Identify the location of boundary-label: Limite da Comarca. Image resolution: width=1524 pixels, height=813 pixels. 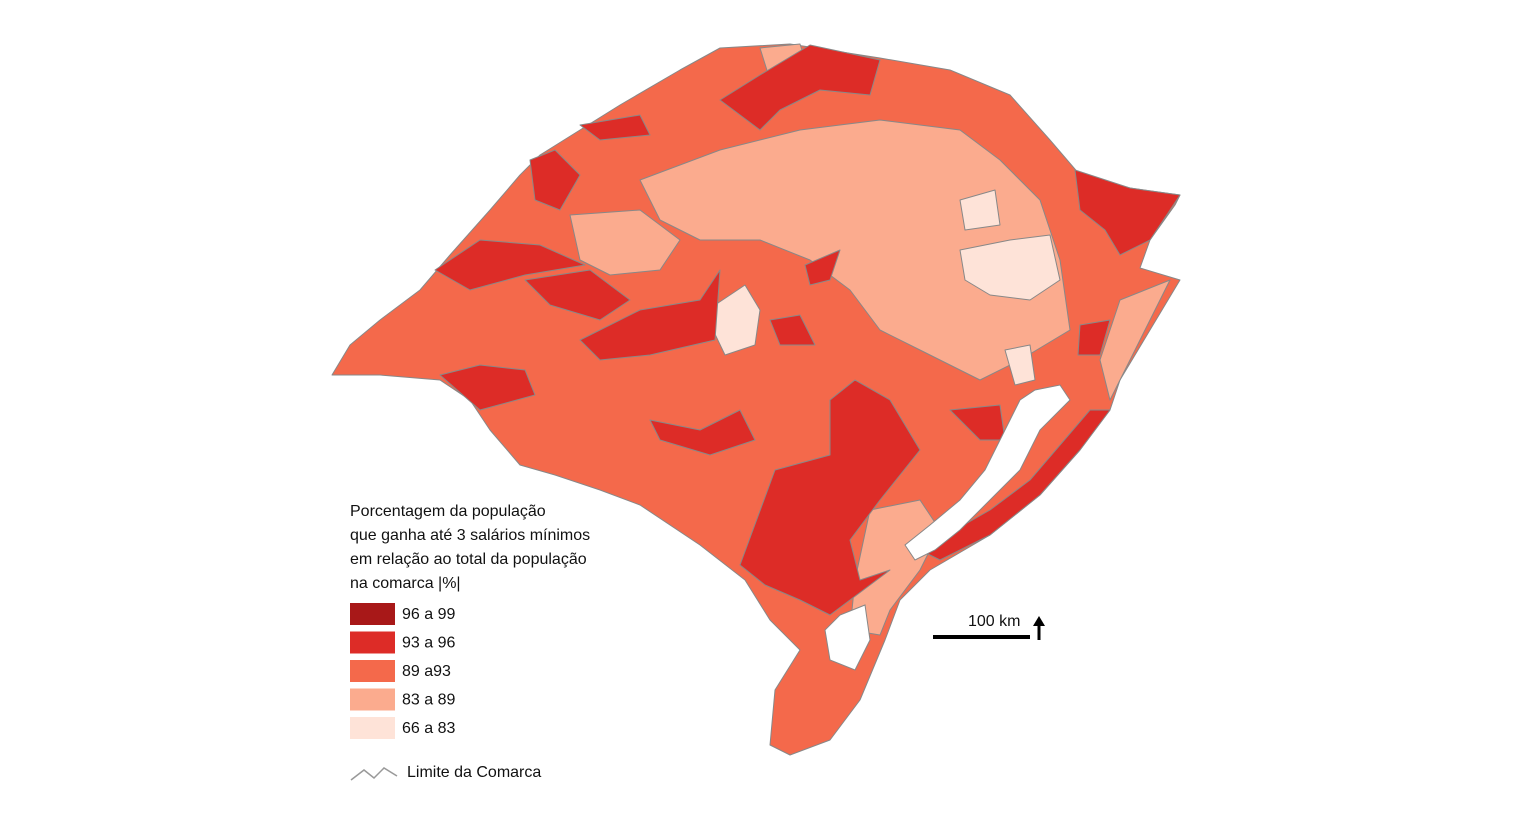
(474, 772).